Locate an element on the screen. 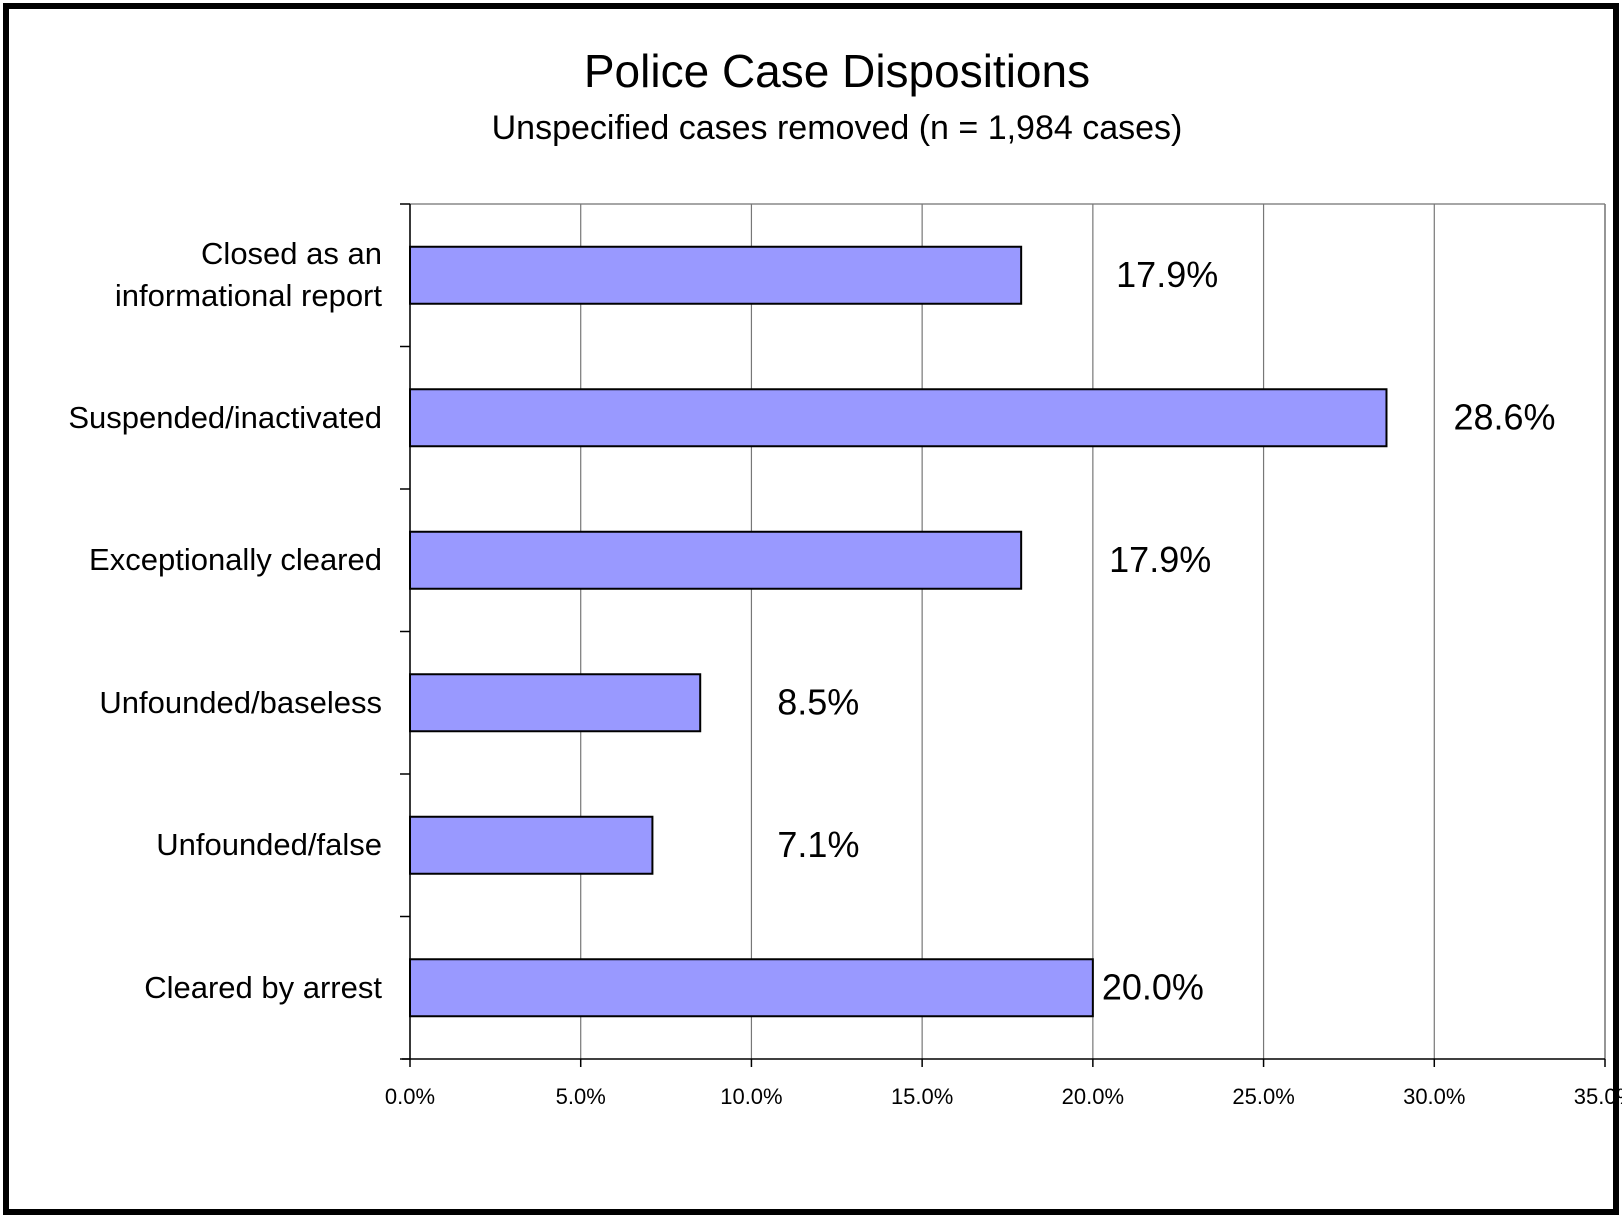  y-tick-label: Closed as an informational report is located at coordinates (248, 275).